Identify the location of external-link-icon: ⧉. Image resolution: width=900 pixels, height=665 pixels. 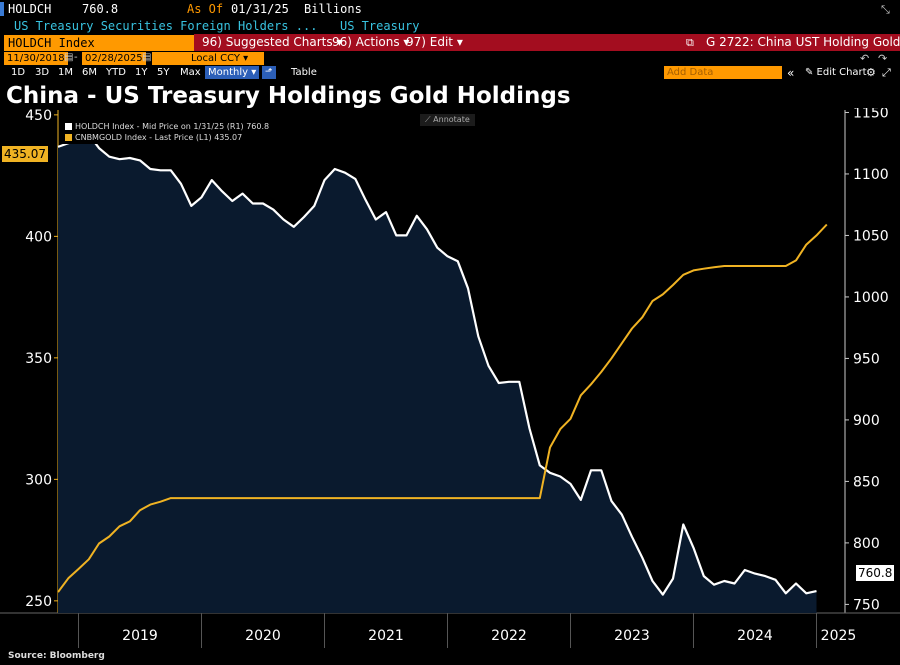
(690, 42).